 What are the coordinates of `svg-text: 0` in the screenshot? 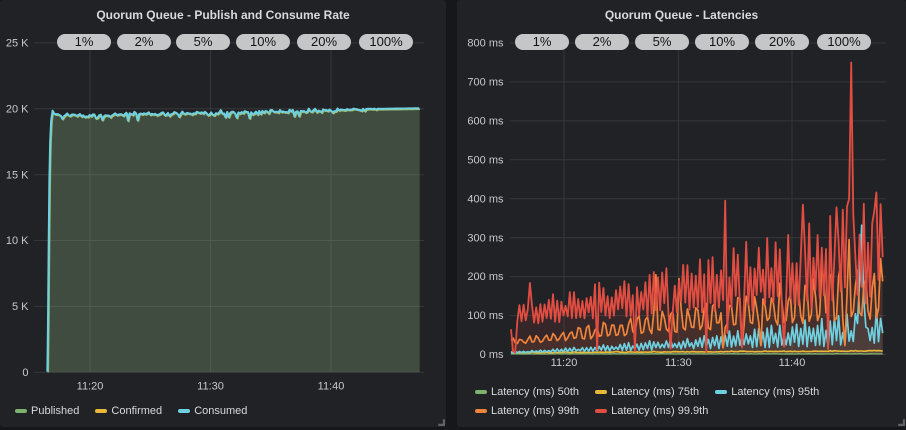 It's located at (25, 373).